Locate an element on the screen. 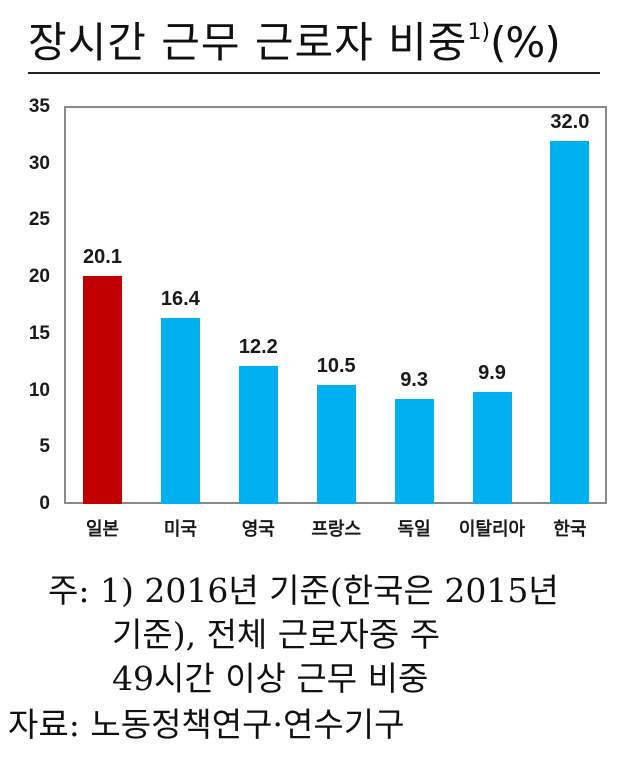 The height and width of the screenshot is (764, 628). bar-value-label: 32.0 is located at coordinates (570, 122).